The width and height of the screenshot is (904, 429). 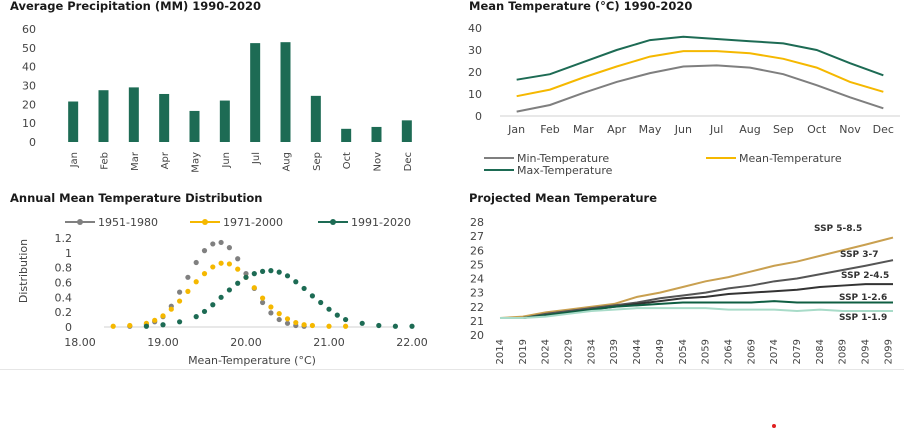 I want to click on x-tick-label: May, so click(x=650, y=129).